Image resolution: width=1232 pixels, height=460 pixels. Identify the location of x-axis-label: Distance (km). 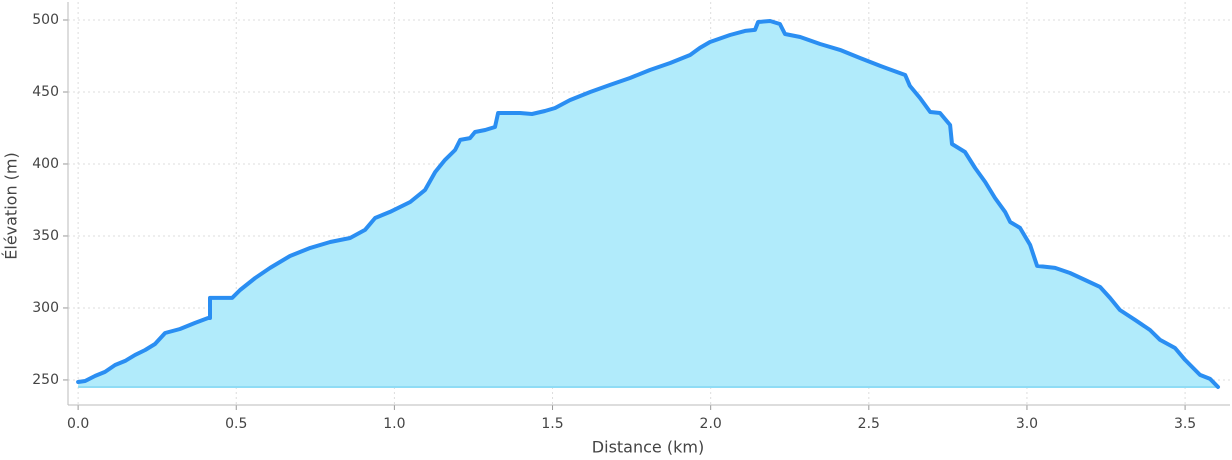
(648, 447).